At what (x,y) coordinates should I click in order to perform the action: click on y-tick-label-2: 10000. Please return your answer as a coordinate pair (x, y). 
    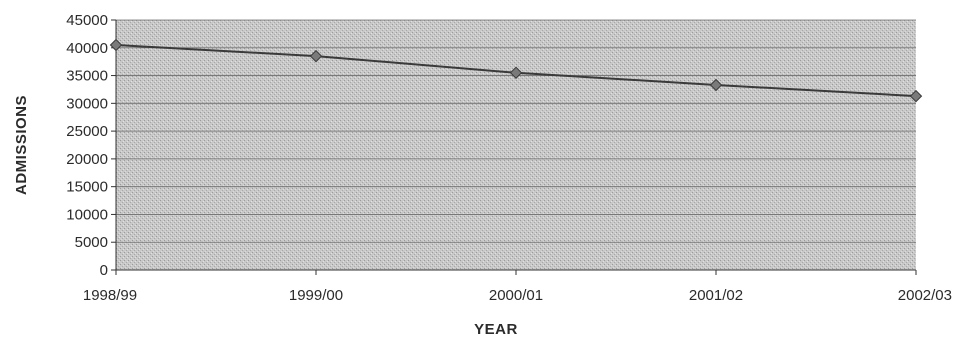
    Looking at the image, I should click on (87, 214).